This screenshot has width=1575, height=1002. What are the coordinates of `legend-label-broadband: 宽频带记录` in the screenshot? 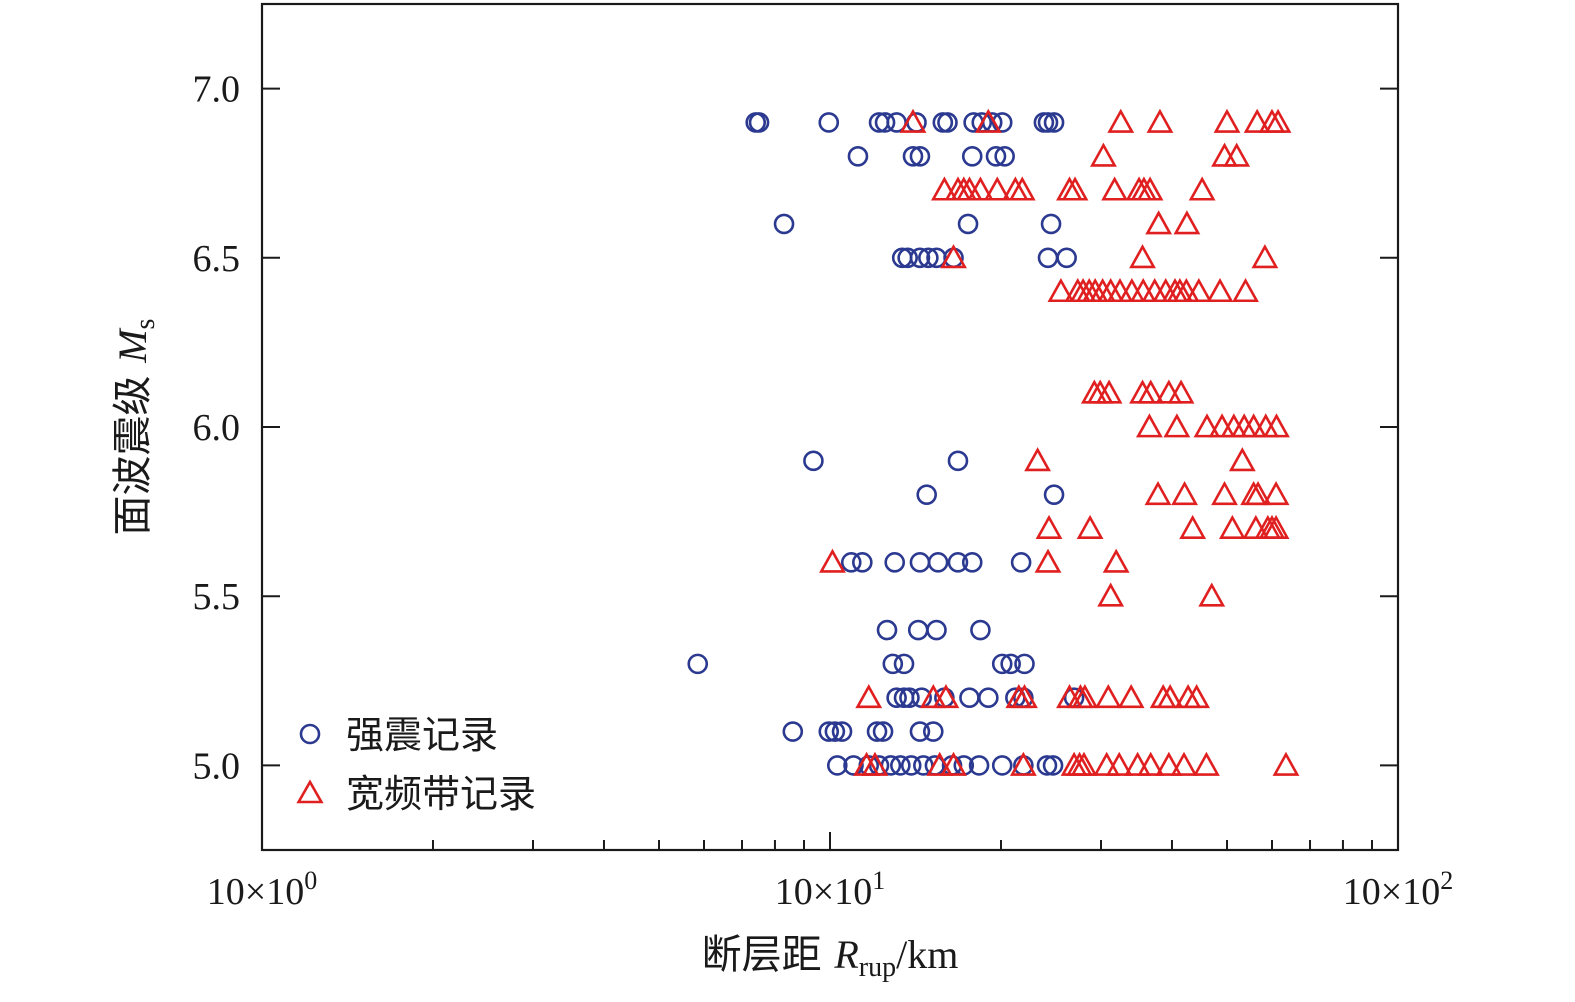 It's located at (441, 794).